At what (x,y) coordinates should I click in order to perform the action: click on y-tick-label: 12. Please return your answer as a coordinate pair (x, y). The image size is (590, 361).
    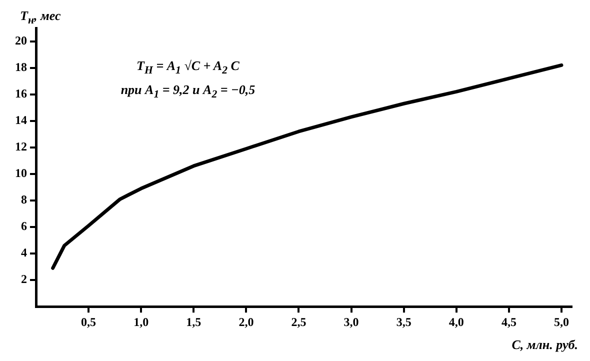
    Looking at the image, I should click on (21, 146).